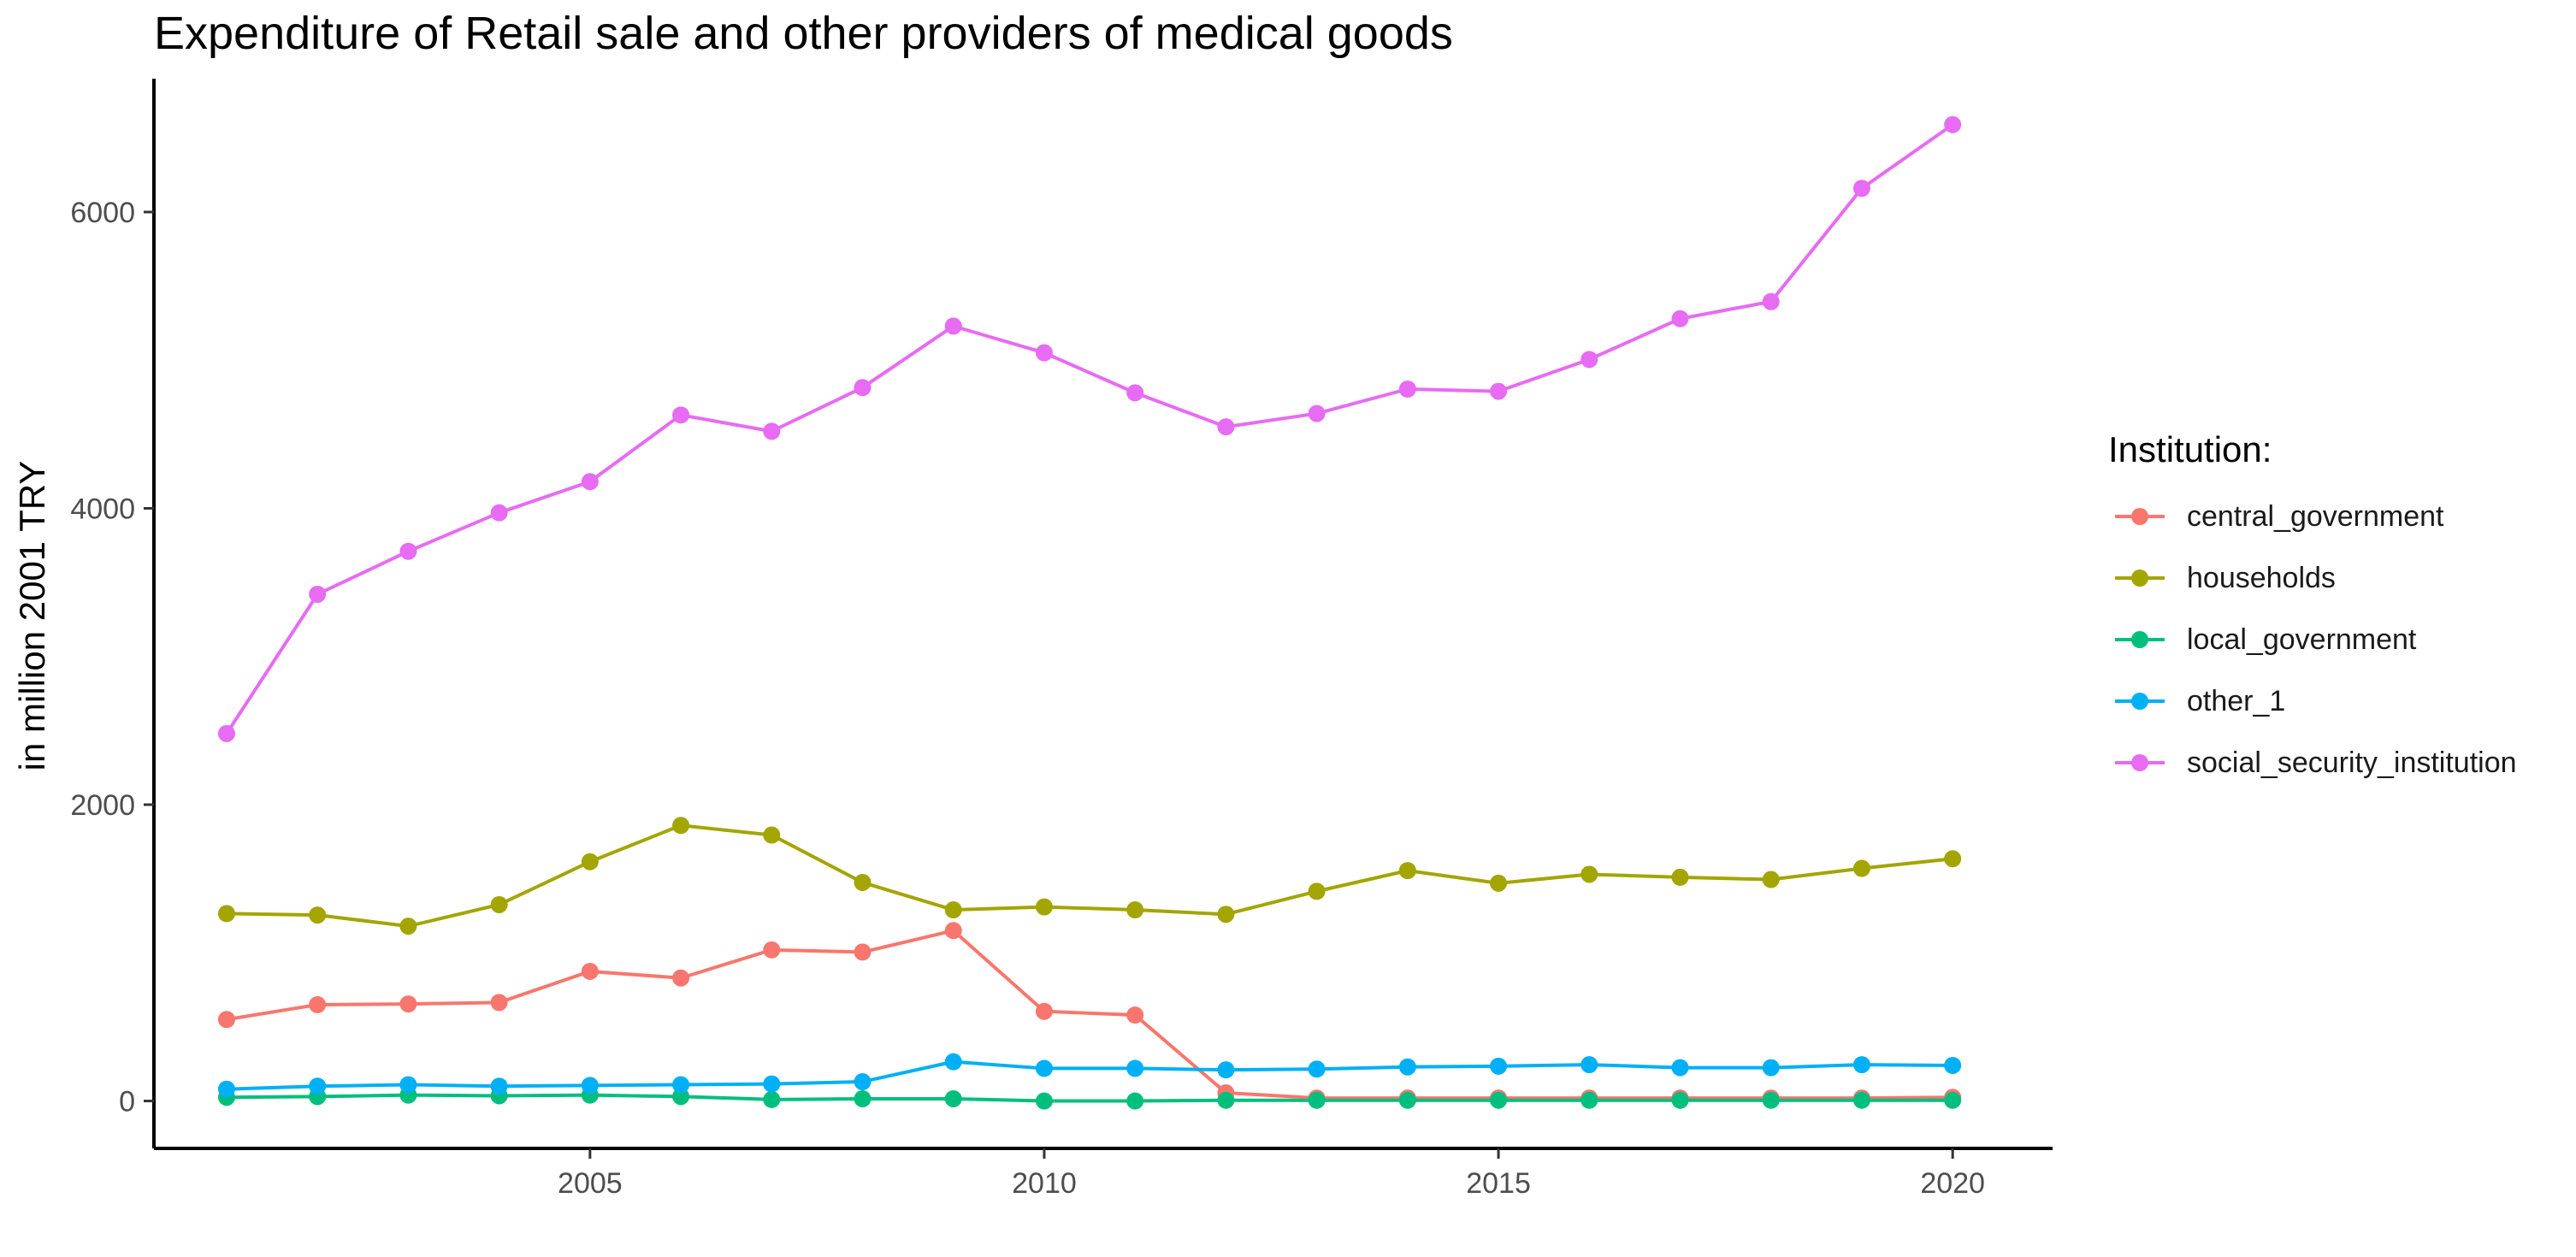 This screenshot has width=2576, height=1257. What do you see at coordinates (1044, 1184) in the screenshot?
I see `x-tick-label: 2010` at bounding box center [1044, 1184].